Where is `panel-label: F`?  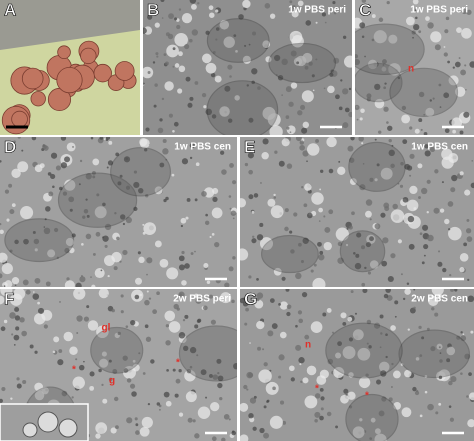
panel-label: F is located at coordinates (9, 298).